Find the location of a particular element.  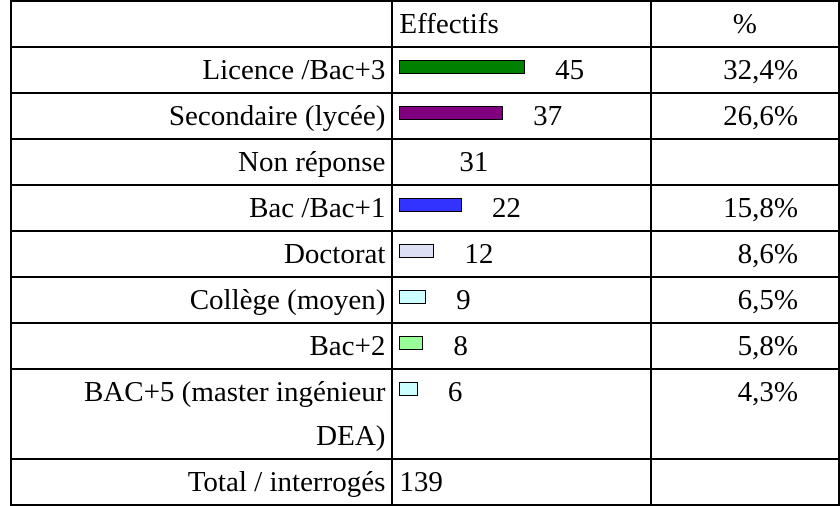

count-value: 31 is located at coordinates (474, 162).